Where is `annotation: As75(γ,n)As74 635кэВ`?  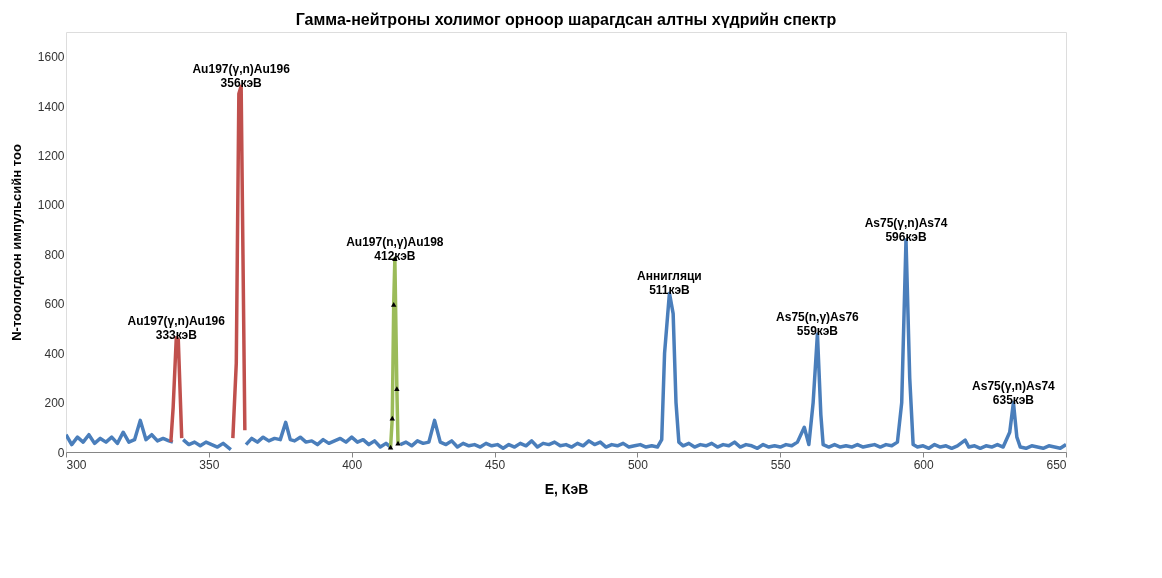
annotation: As75(γ,n)As74 635кэВ is located at coordinates (1014, 392).